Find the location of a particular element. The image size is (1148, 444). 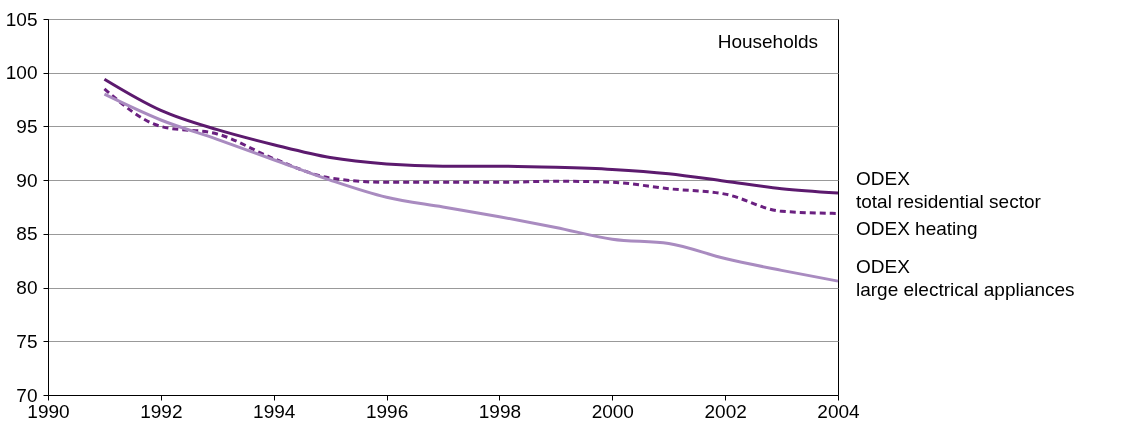

series-label: ODEX total residential sector is located at coordinates (949, 190).